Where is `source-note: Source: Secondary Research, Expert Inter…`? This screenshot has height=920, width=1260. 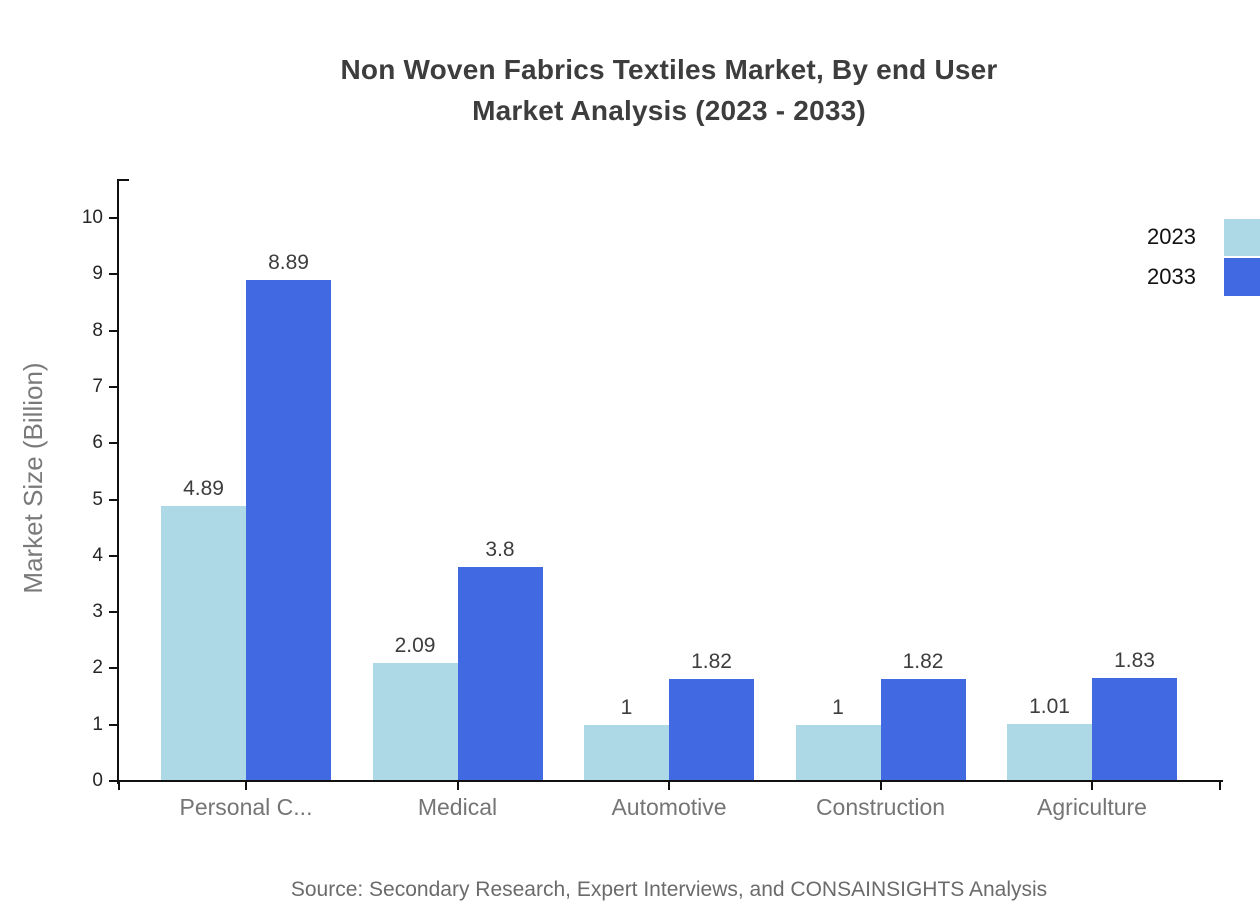
source-note: Source: Secondary Research, Expert Inter… is located at coordinates (669, 889).